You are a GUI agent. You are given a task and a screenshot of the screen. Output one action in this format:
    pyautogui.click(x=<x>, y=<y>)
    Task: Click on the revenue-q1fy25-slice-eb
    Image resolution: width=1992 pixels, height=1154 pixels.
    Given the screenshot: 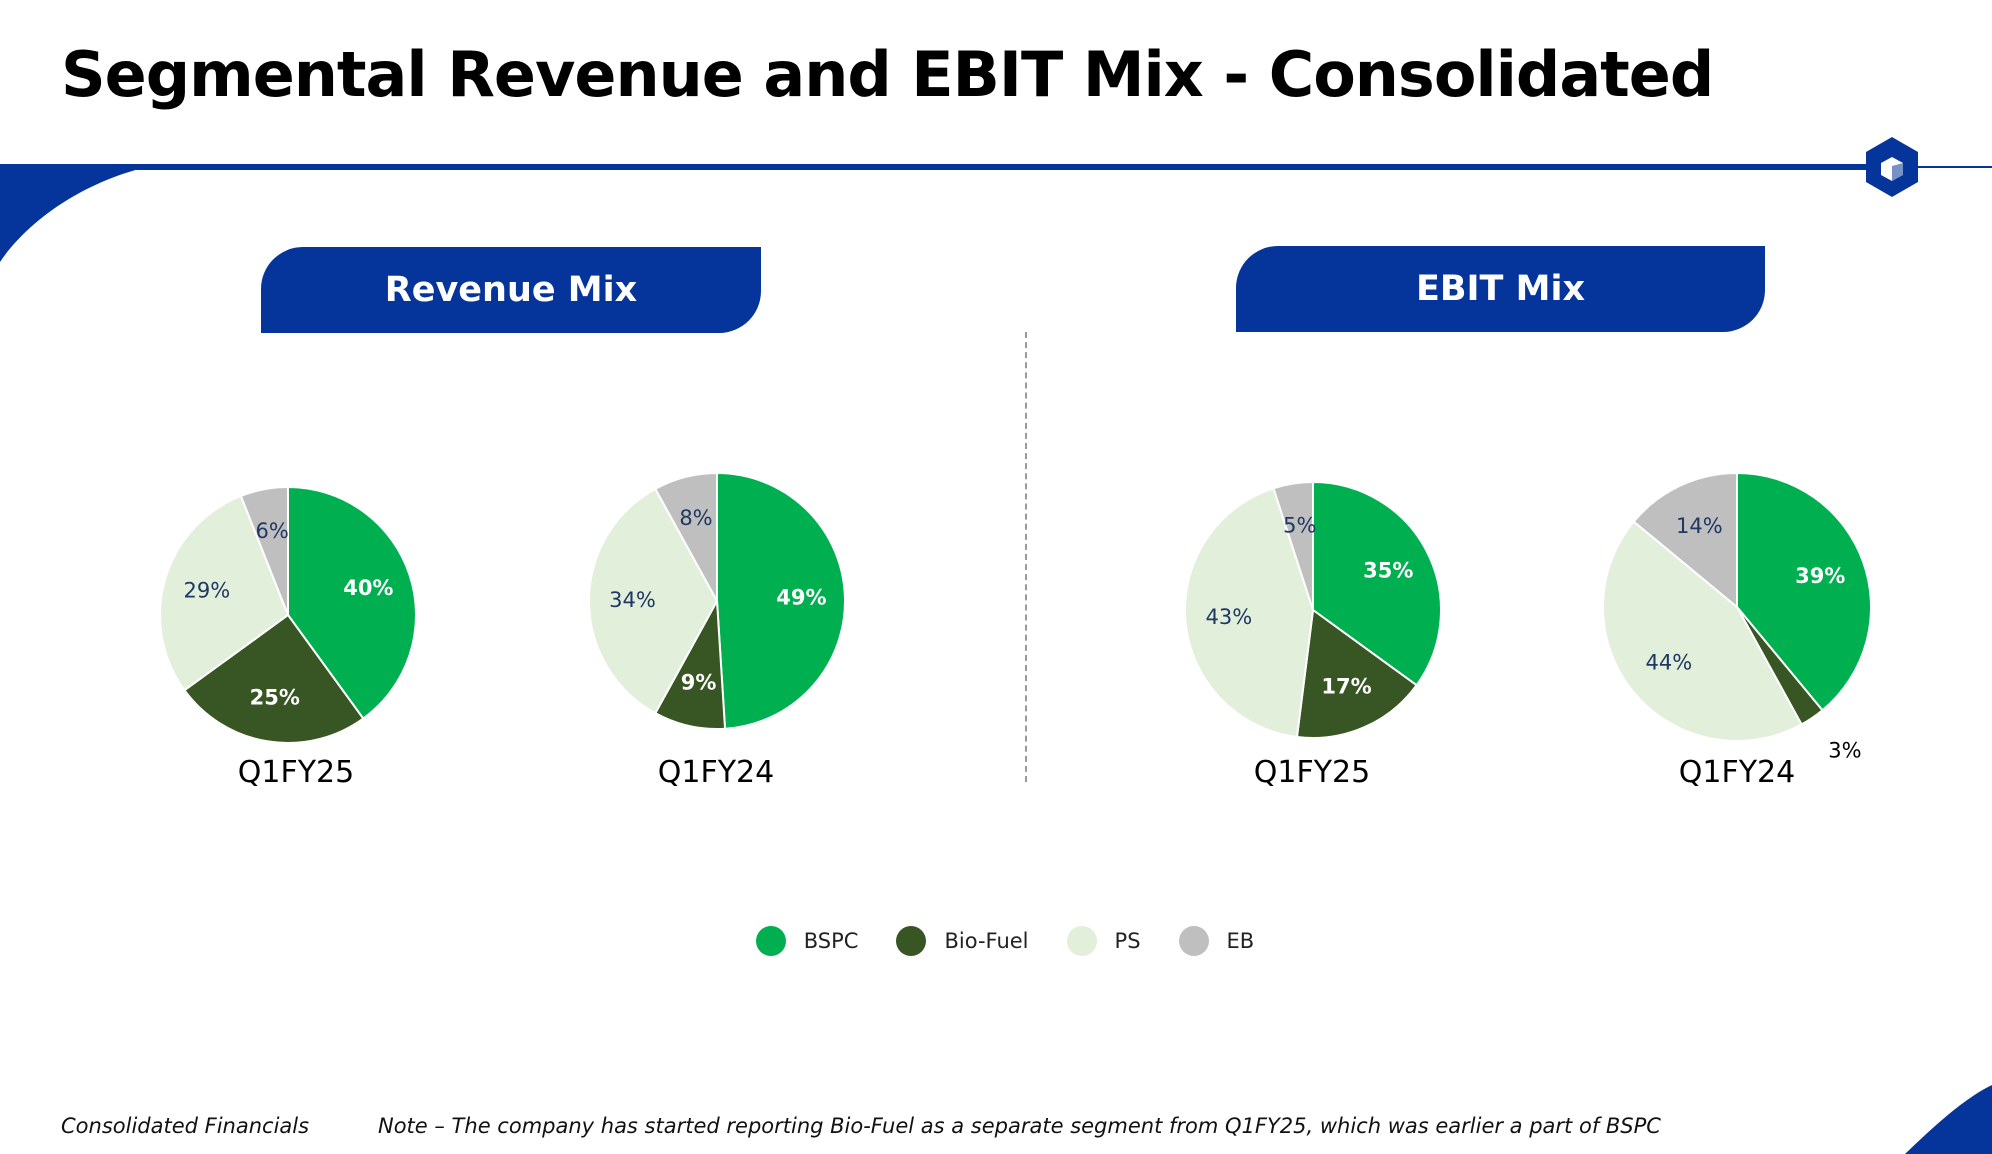 What is the action you would take?
    pyautogui.click(x=264, y=550)
    